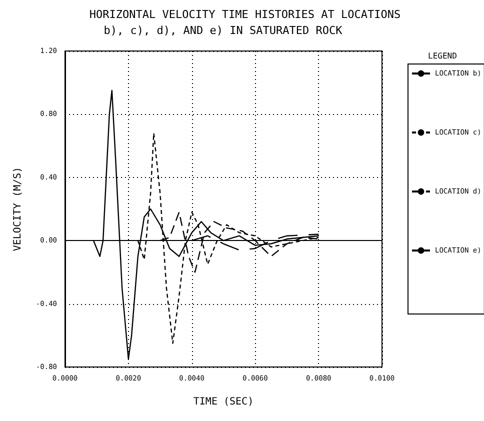  Describe the element at coordinates (18, 209) in the screenshot. I see `y-axis-title: VELOCITY (M/S)` at that location.